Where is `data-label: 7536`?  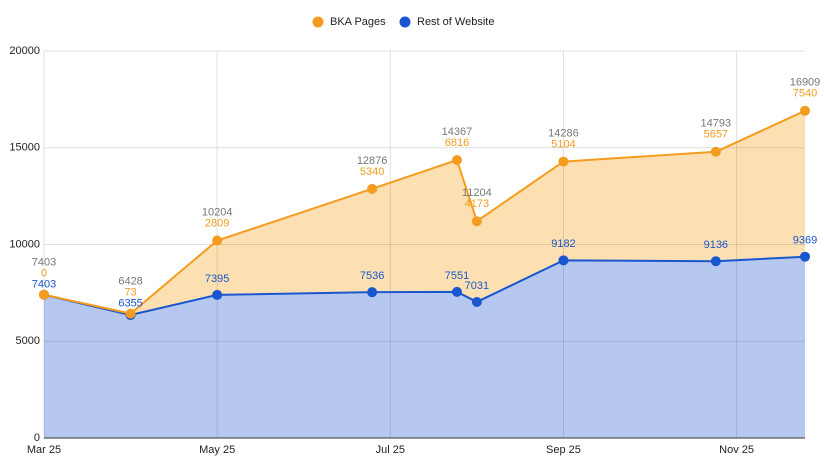 data-label: 7536 is located at coordinates (372, 276).